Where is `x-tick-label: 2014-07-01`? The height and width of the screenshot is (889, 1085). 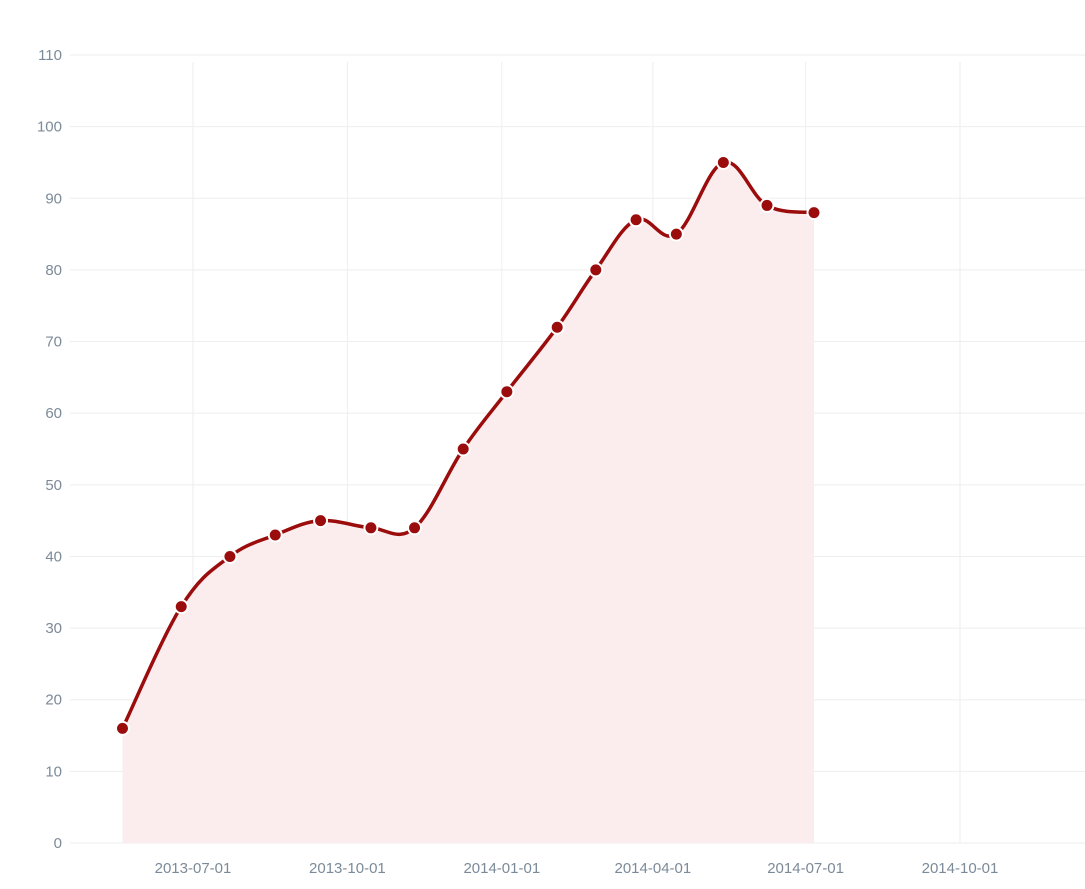 x-tick-label: 2014-07-01 is located at coordinates (805, 868).